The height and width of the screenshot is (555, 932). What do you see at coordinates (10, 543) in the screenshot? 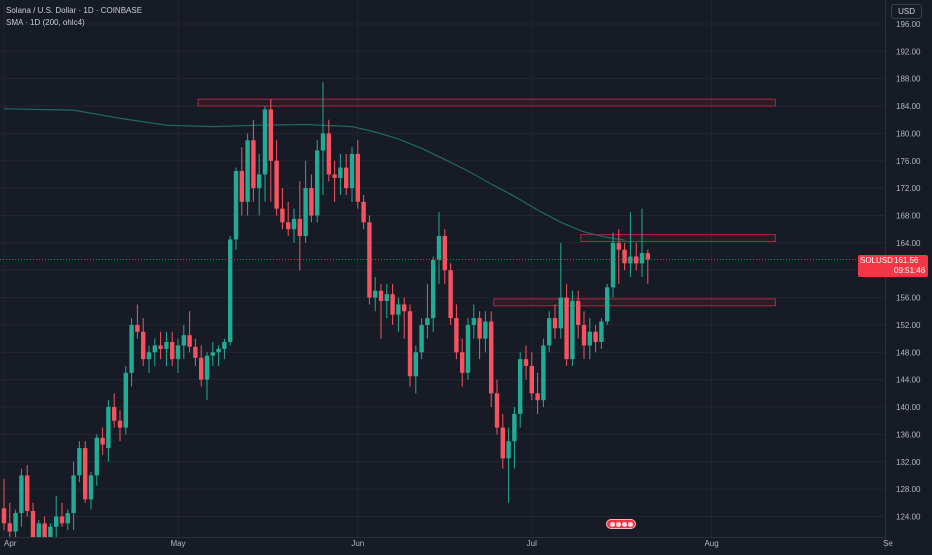
I see `time-tick-label: Apr` at bounding box center [10, 543].